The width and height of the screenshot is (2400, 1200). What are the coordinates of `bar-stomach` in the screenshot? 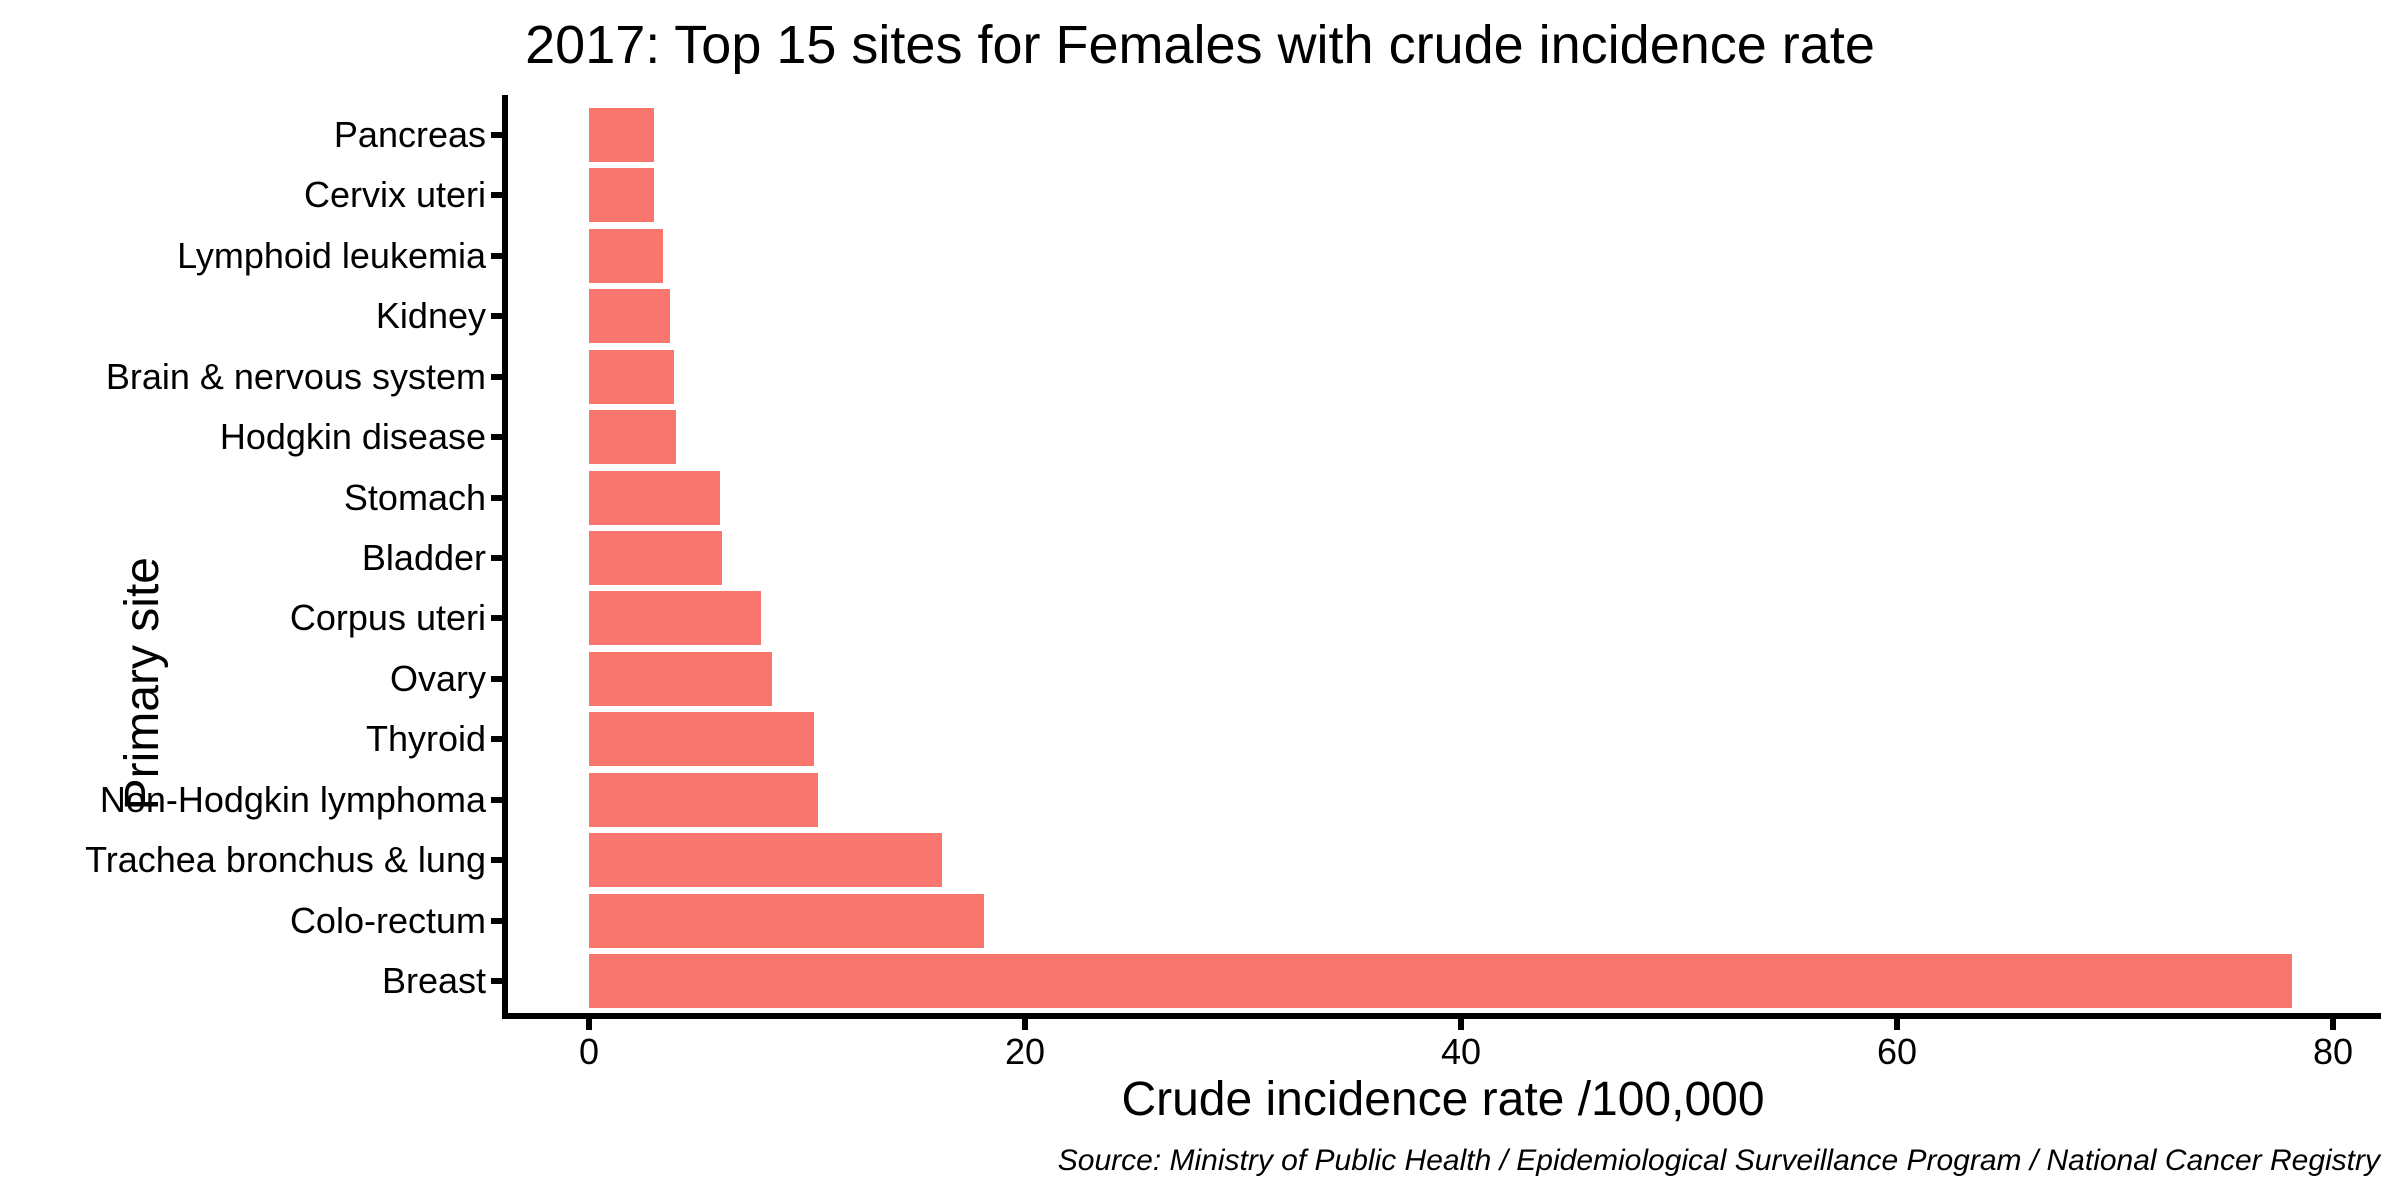 It's located at (654, 497).